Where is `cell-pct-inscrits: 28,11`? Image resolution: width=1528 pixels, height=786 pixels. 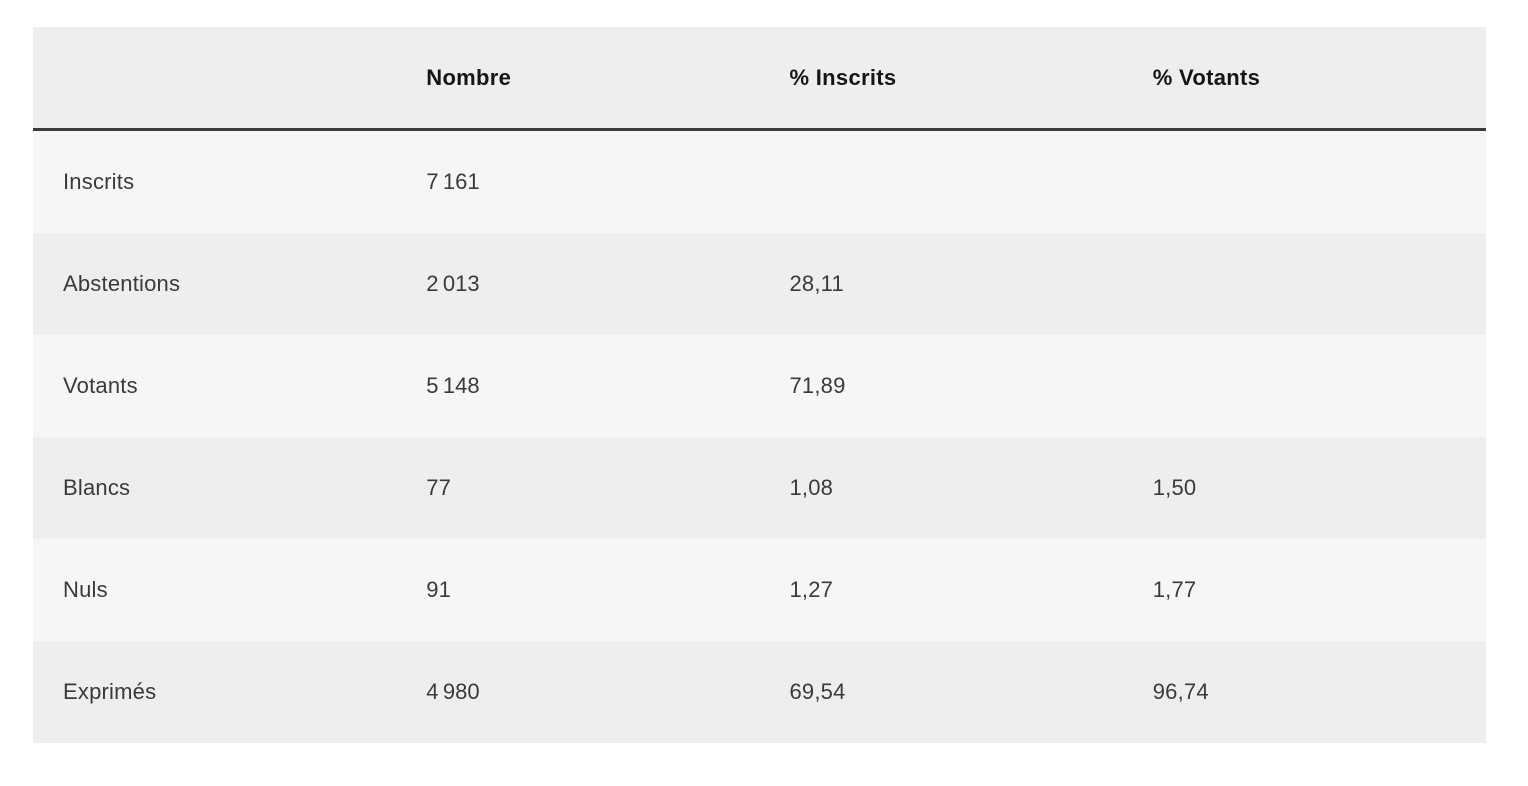
cell-pct-inscrits: 28,11 is located at coordinates (941, 284).